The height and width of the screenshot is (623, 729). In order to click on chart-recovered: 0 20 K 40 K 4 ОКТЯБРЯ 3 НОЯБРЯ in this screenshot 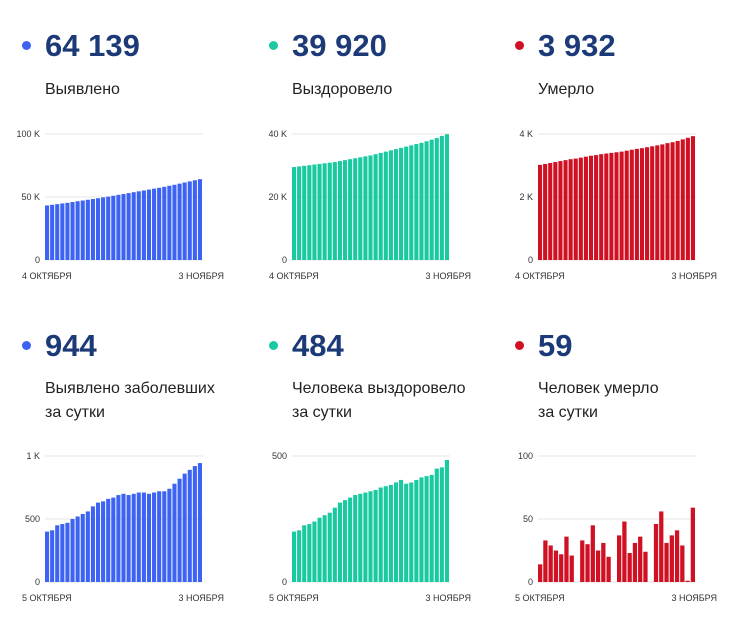, I will do `click(369, 205)`.